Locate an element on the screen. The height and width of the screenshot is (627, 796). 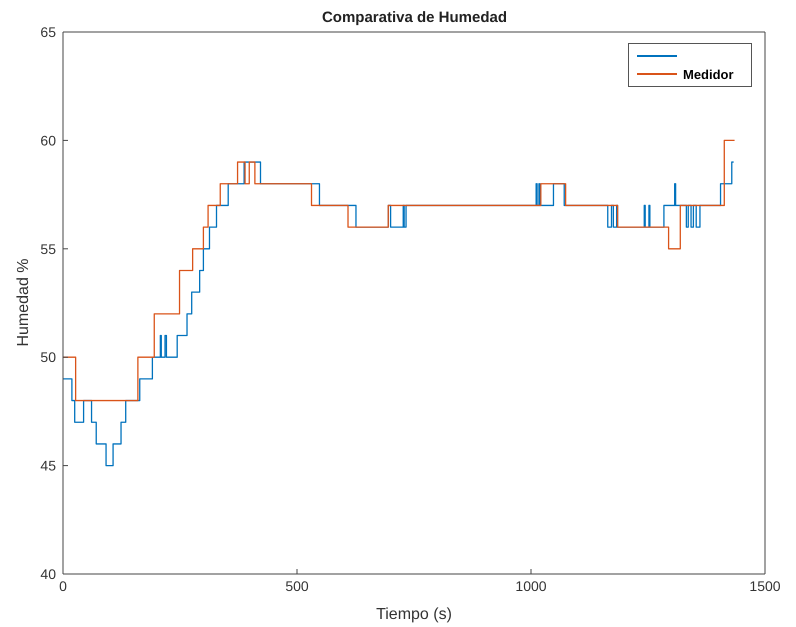
y-tick-label: 60 is located at coordinates (48, 140).